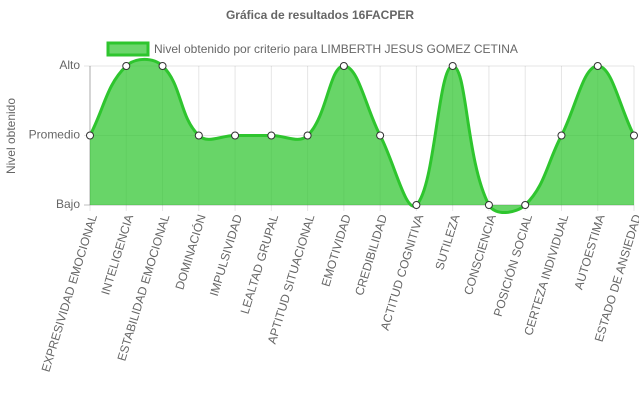  What do you see at coordinates (117, 255) in the screenshot?
I see `x-tick-label: INTELIGENCIA` at bounding box center [117, 255].